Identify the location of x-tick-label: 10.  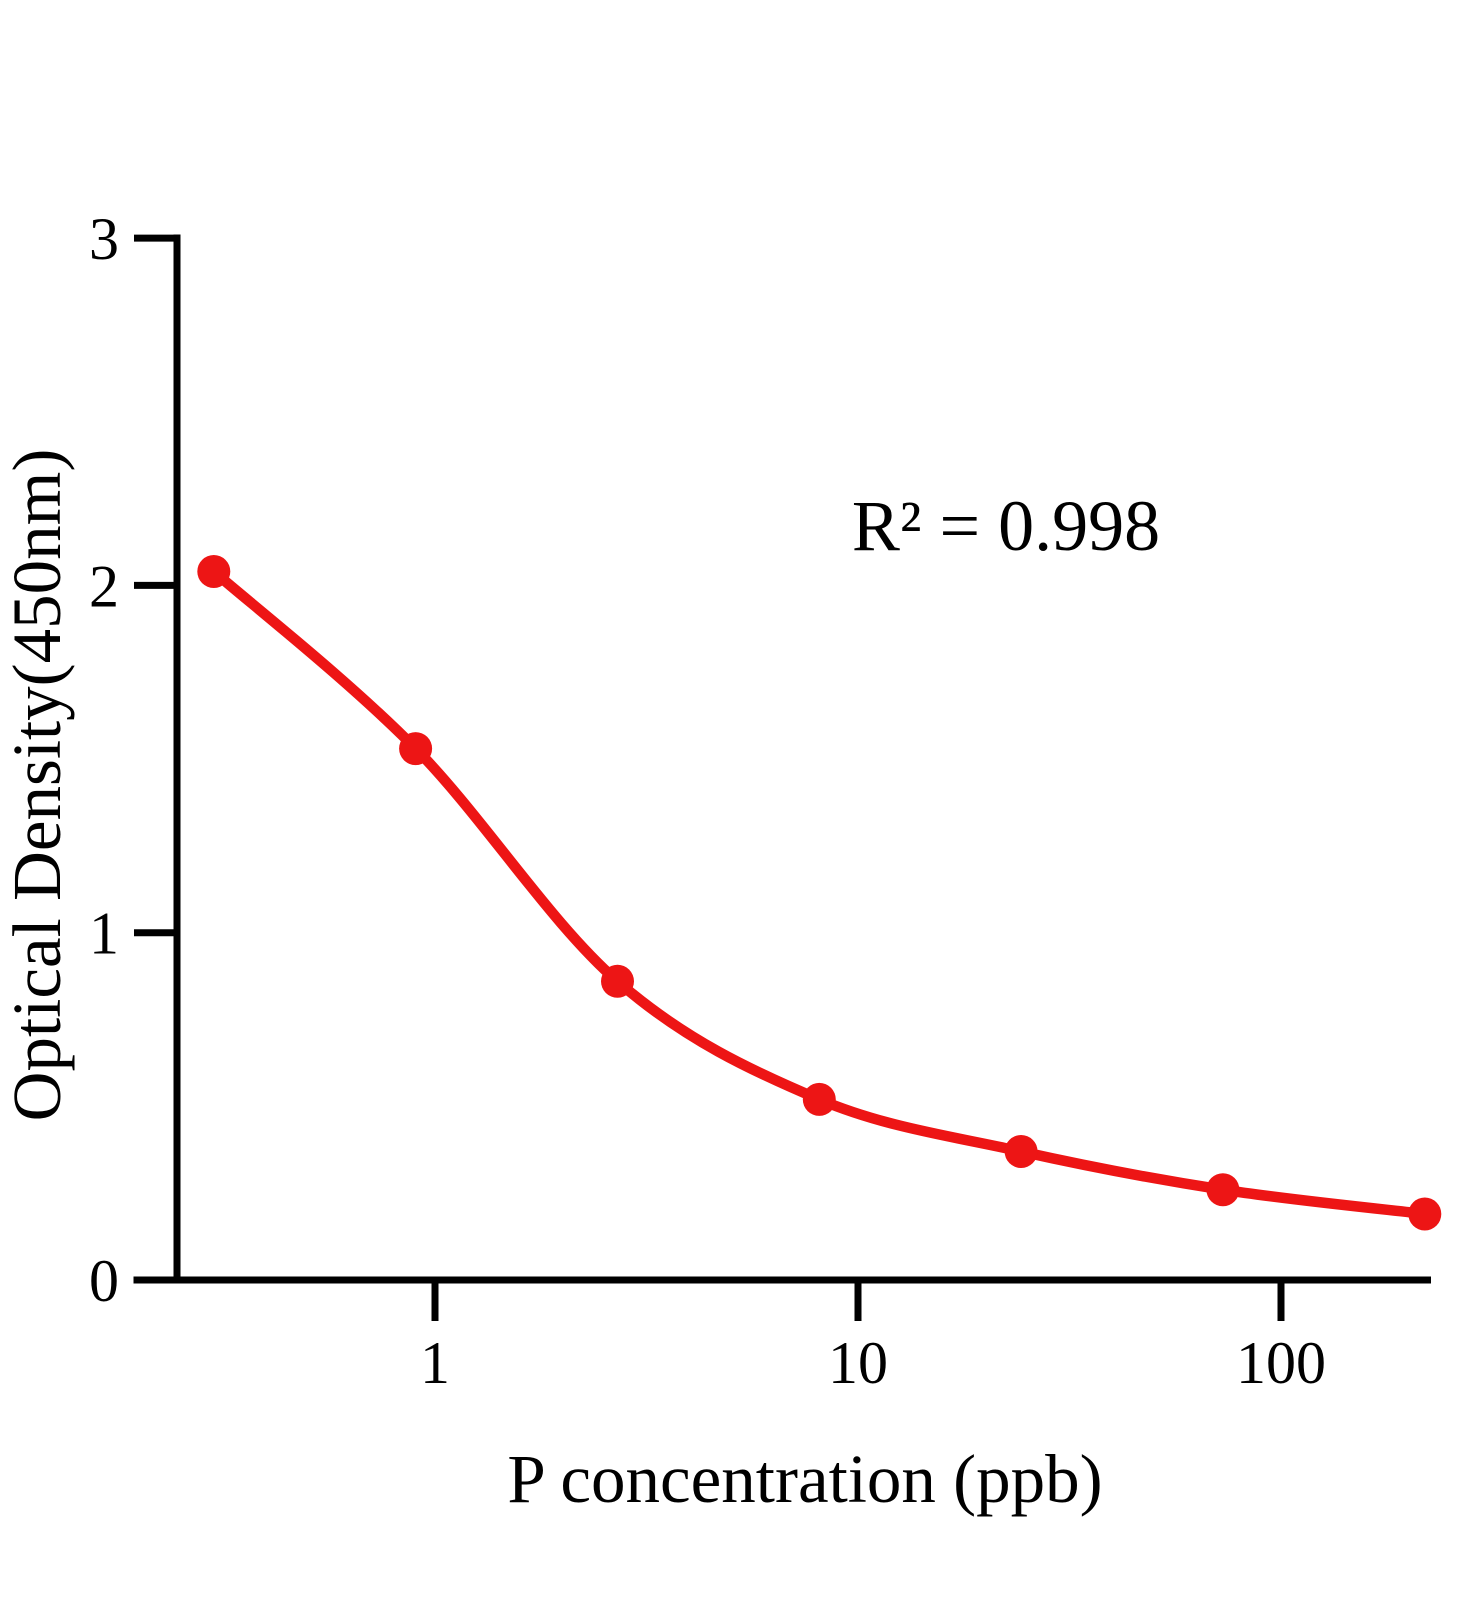
(858, 1363).